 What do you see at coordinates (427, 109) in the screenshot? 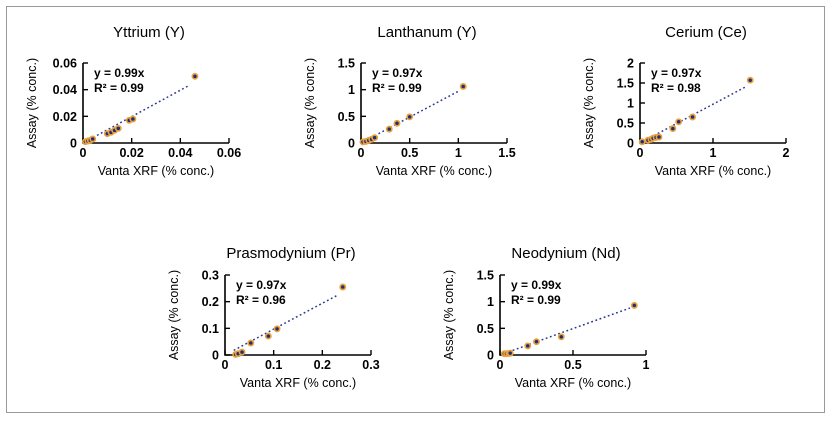
I see `plot-svg: 0 0.5 1 1.5 0 0.5 1 1.5` at bounding box center [427, 109].